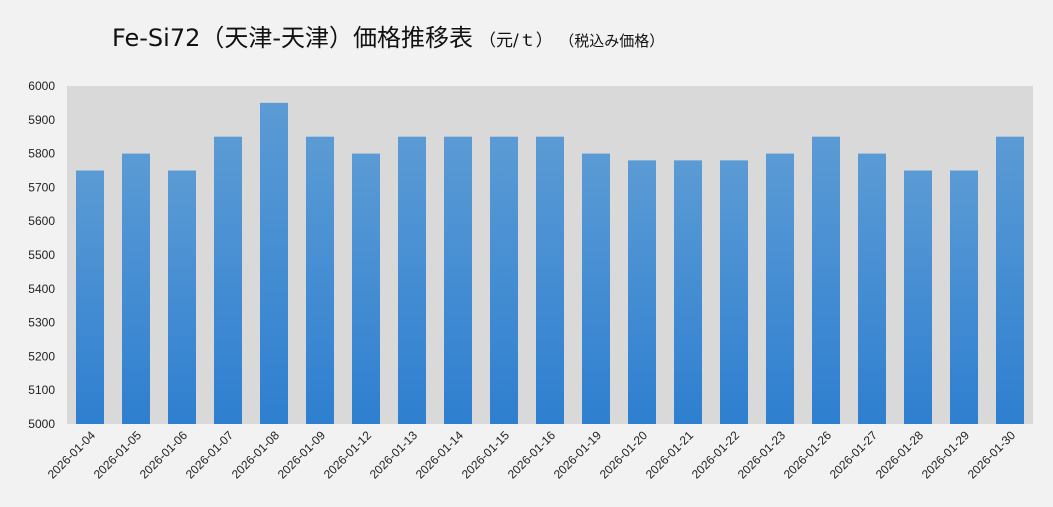 This screenshot has width=1053, height=507. What do you see at coordinates (854, 455) in the screenshot?
I see `x-tick-label: 2026-01-27` at bounding box center [854, 455].